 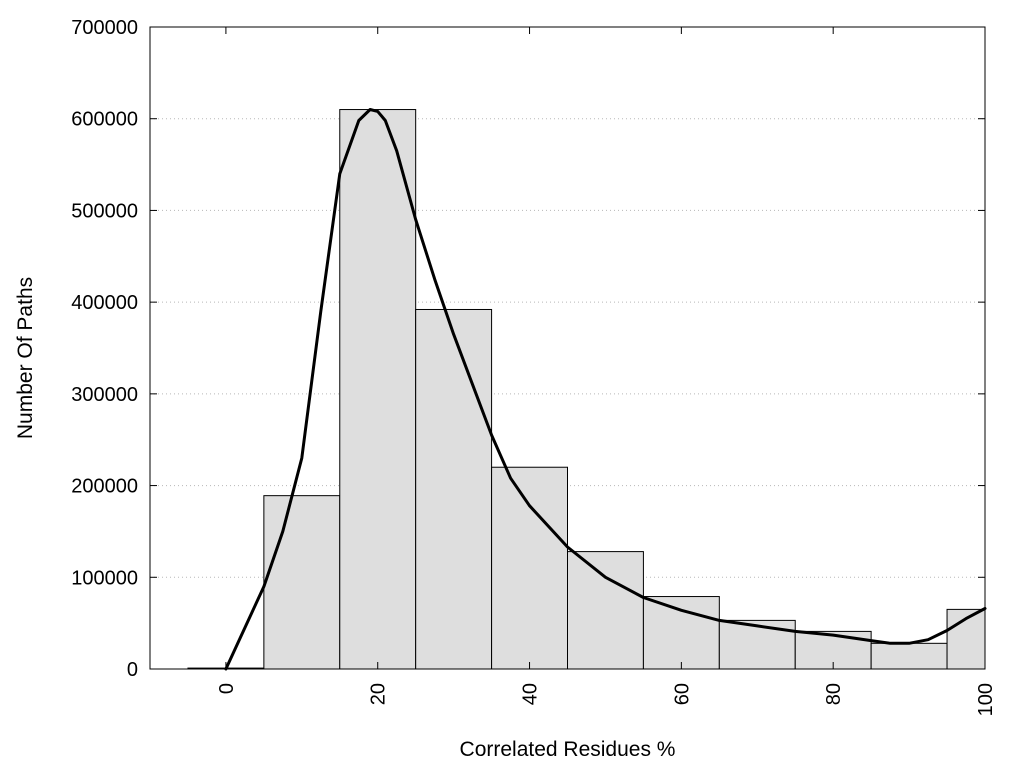 I want to click on y-tick-label: 400000, so click(x=104, y=303).